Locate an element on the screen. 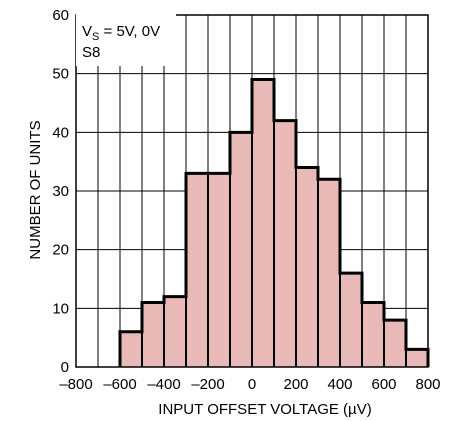 Image resolution: width=458 pixels, height=421 pixels. x-tick-label: 800 is located at coordinates (427, 384).